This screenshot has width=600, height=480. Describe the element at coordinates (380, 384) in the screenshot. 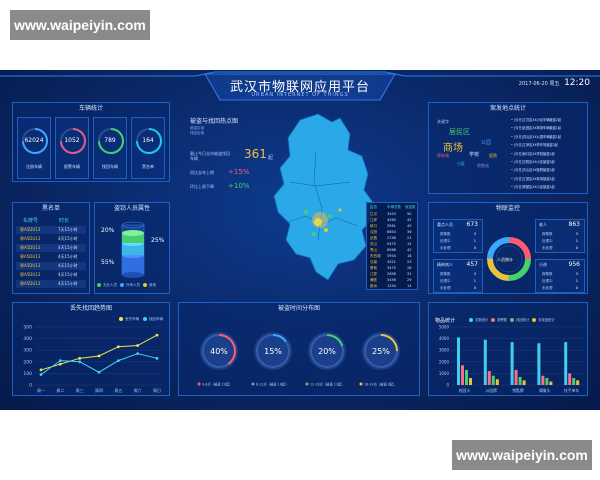

I see `time-ring-label: 18-24点（被盗 8起）` at that location.